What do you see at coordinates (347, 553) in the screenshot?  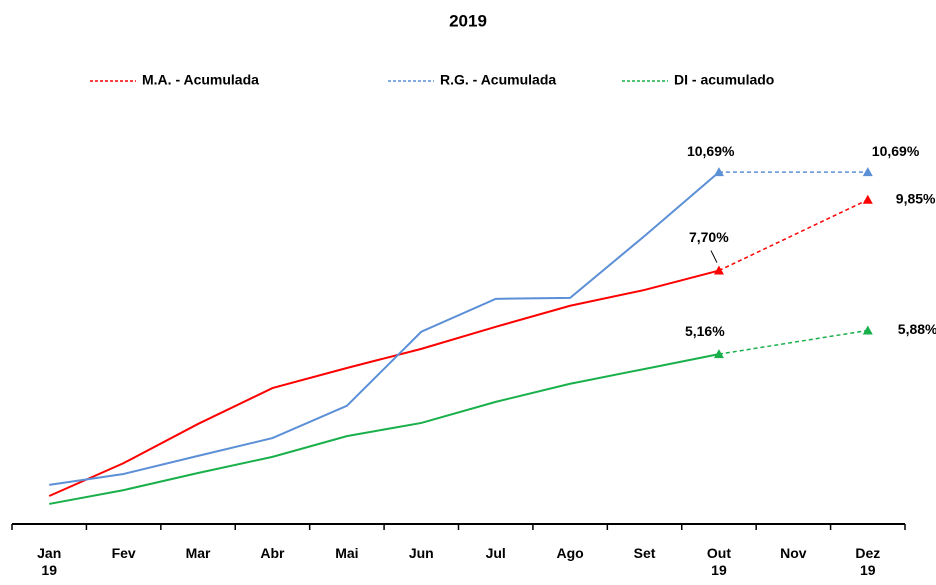 I see `x-tick-label: Mai` at bounding box center [347, 553].